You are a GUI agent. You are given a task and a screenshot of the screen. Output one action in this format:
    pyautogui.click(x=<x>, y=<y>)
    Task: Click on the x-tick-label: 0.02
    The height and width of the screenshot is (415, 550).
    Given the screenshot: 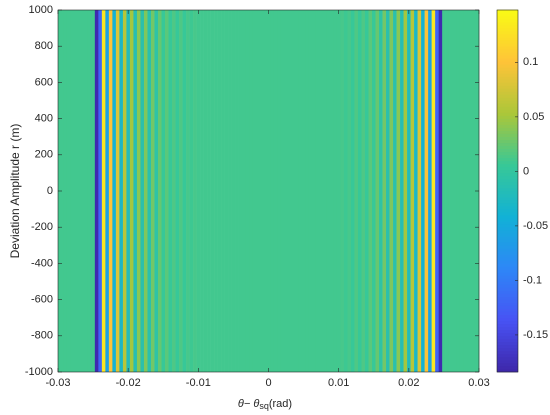 What is the action you would take?
    pyautogui.click(x=408, y=383)
    